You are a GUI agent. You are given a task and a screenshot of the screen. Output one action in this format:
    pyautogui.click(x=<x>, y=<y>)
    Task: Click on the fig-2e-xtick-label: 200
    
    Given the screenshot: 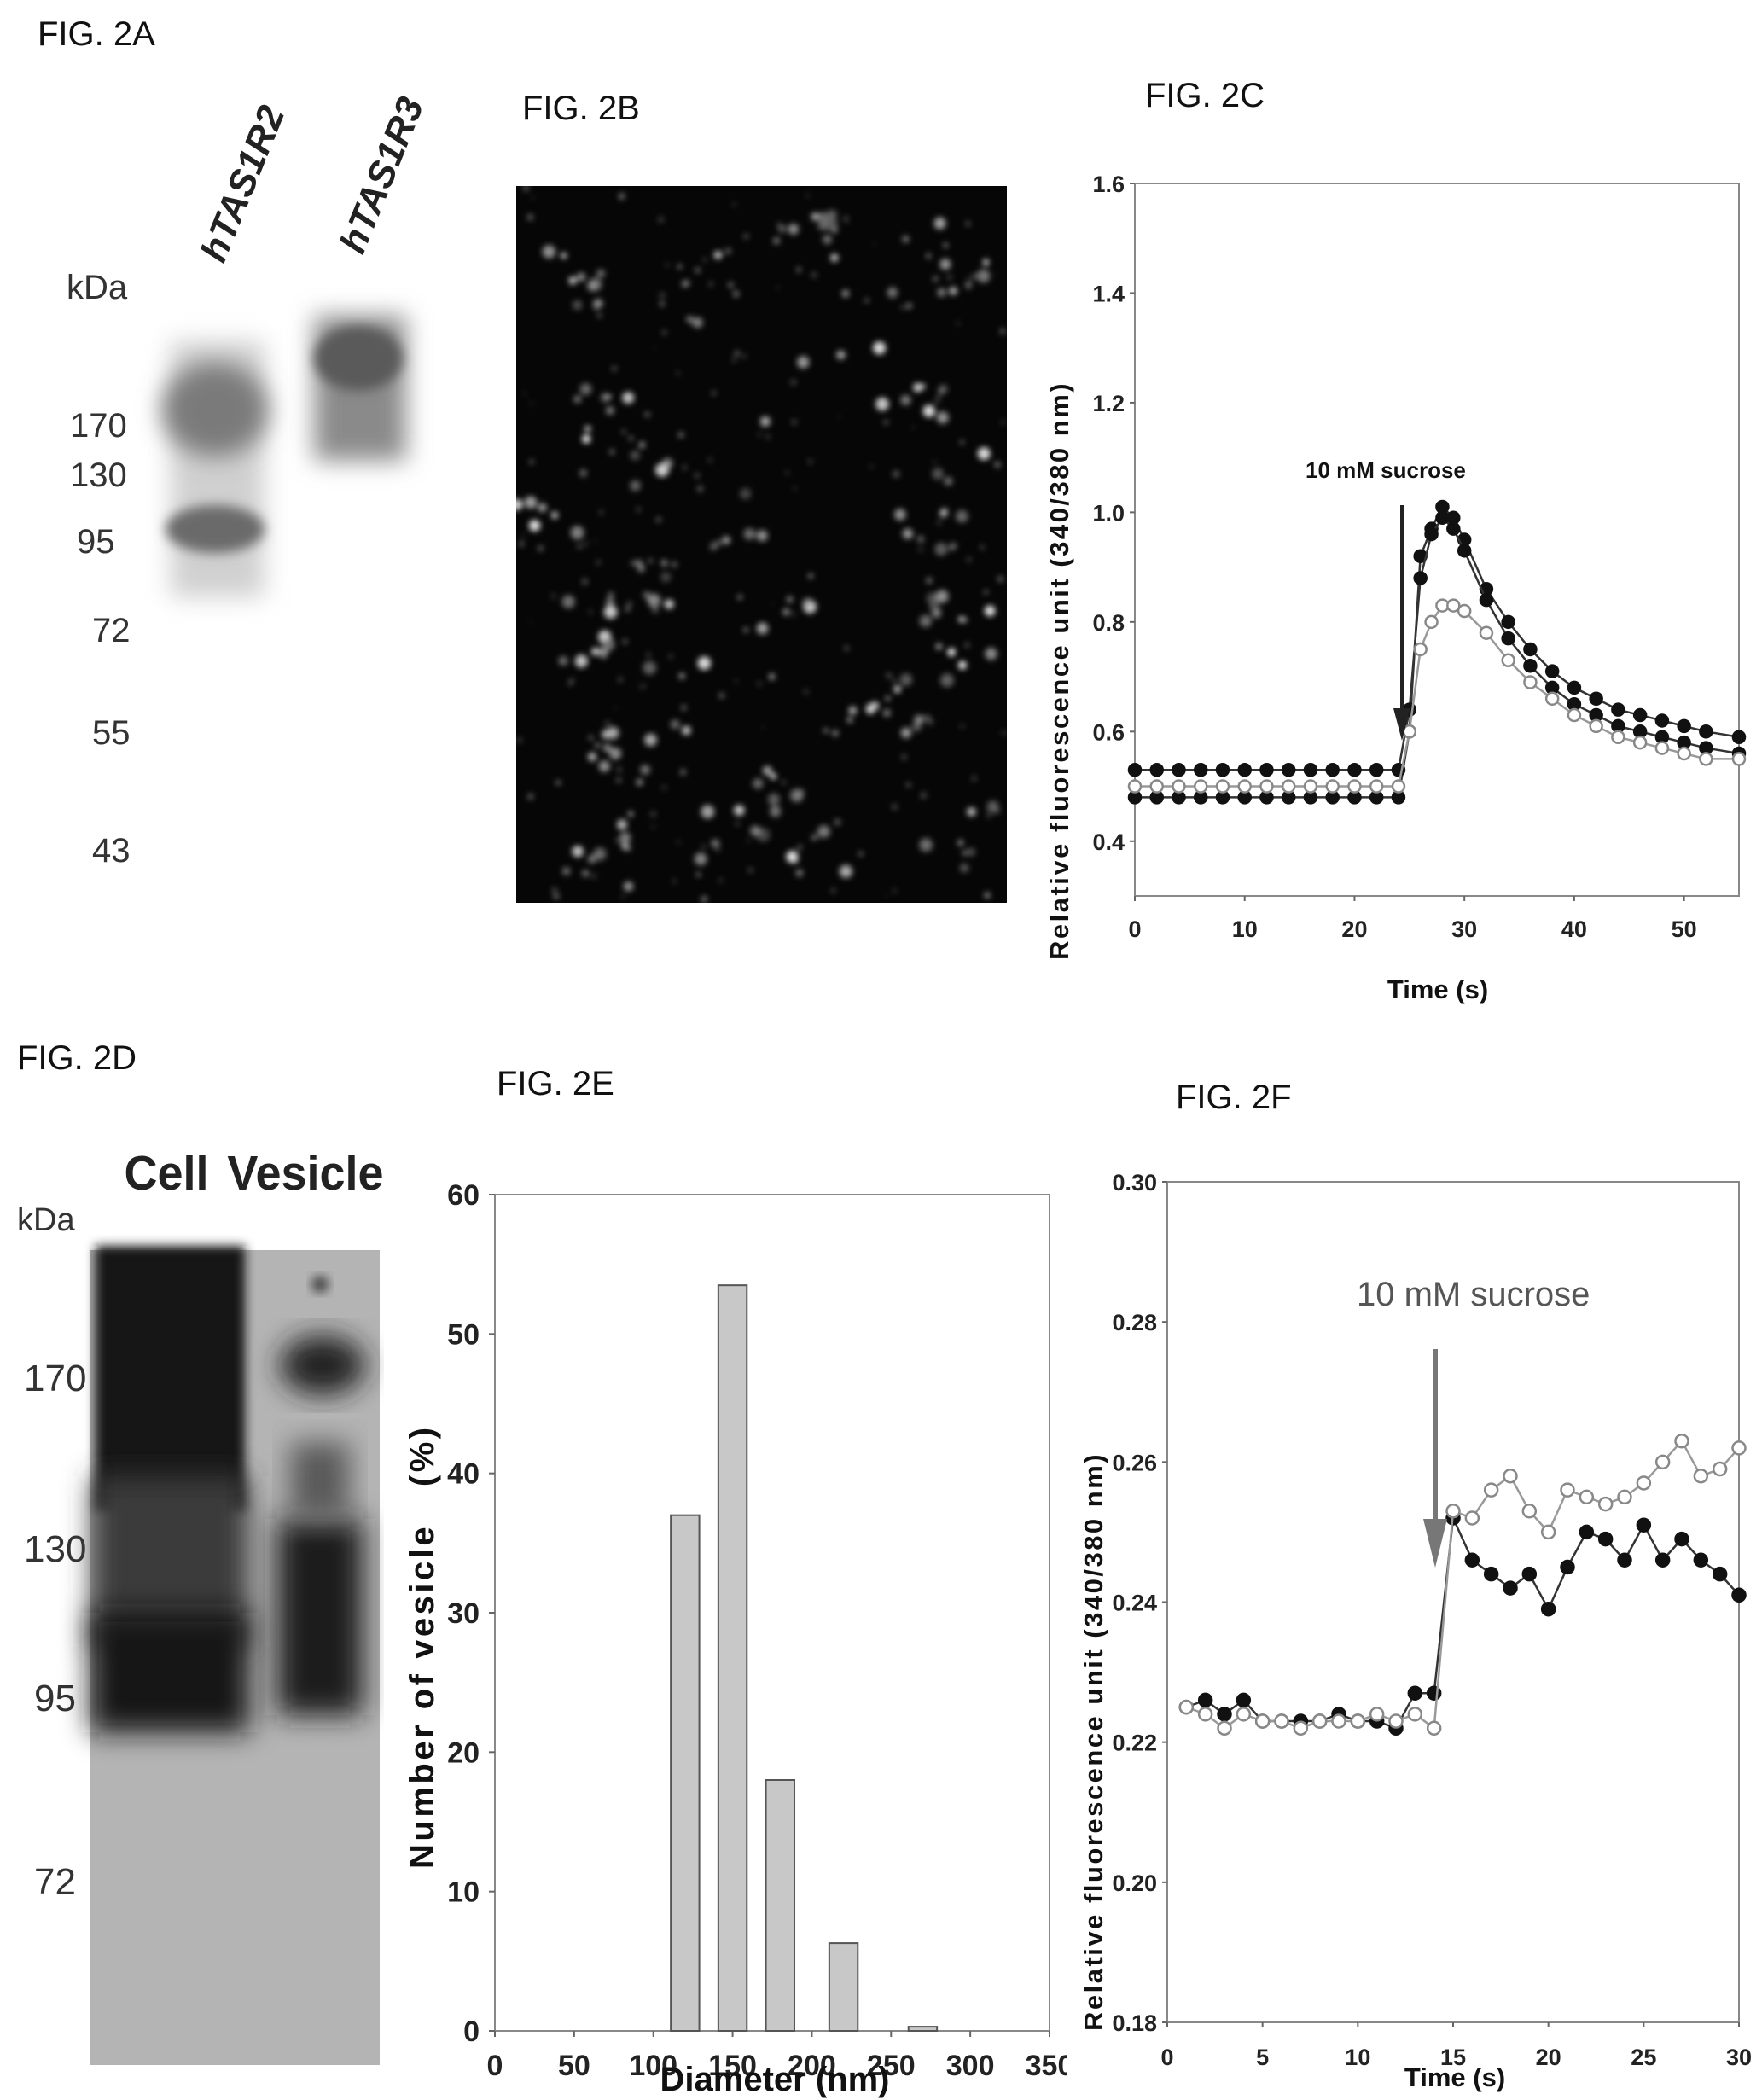 What is the action you would take?
    pyautogui.click(x=812, y=2066)
    